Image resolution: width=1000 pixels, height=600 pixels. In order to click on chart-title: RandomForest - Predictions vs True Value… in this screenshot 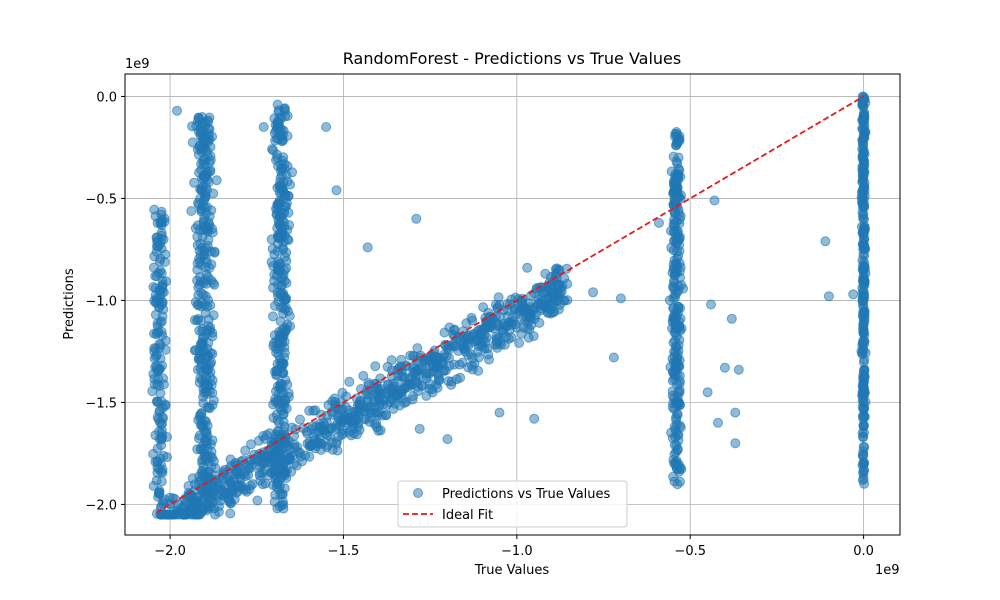, I will do `click(512, 58)`.